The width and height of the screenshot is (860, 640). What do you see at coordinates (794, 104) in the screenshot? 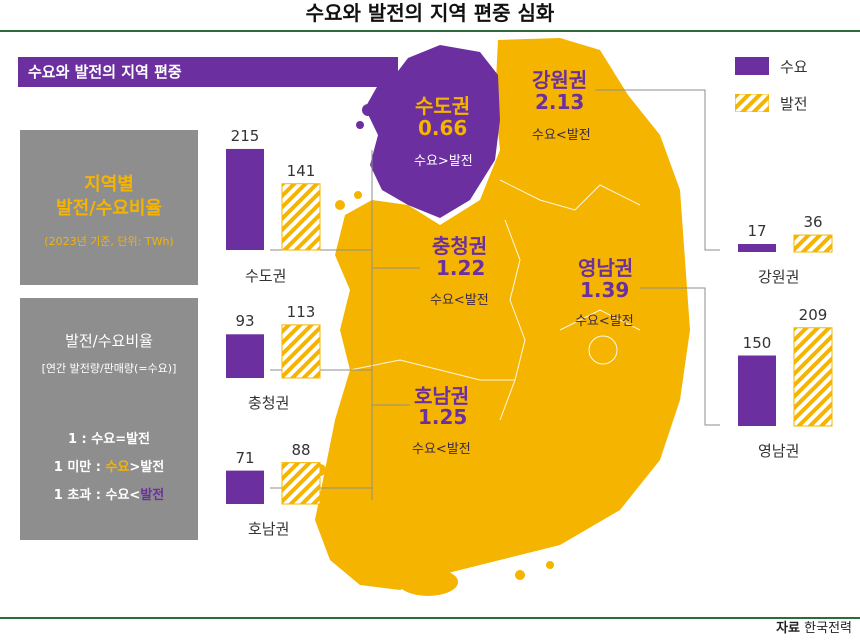
I see `legend-generation-label: 발전` at bounding box center [794, 104].